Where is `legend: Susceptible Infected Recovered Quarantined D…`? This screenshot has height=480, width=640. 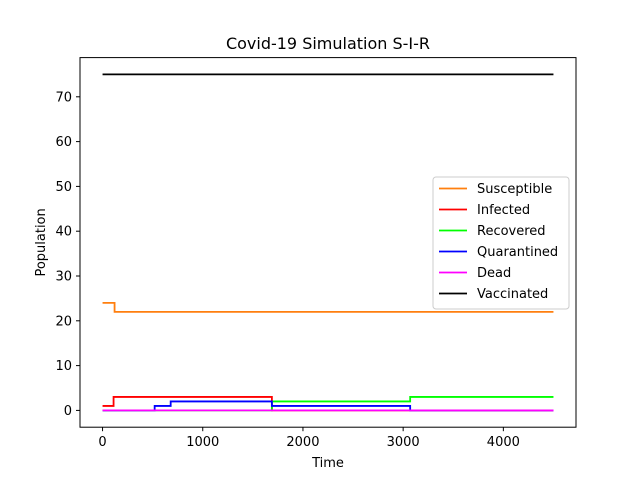 legend: Susceptible Infected Recovered Quarantined D… is located at coordinates (501, 243).